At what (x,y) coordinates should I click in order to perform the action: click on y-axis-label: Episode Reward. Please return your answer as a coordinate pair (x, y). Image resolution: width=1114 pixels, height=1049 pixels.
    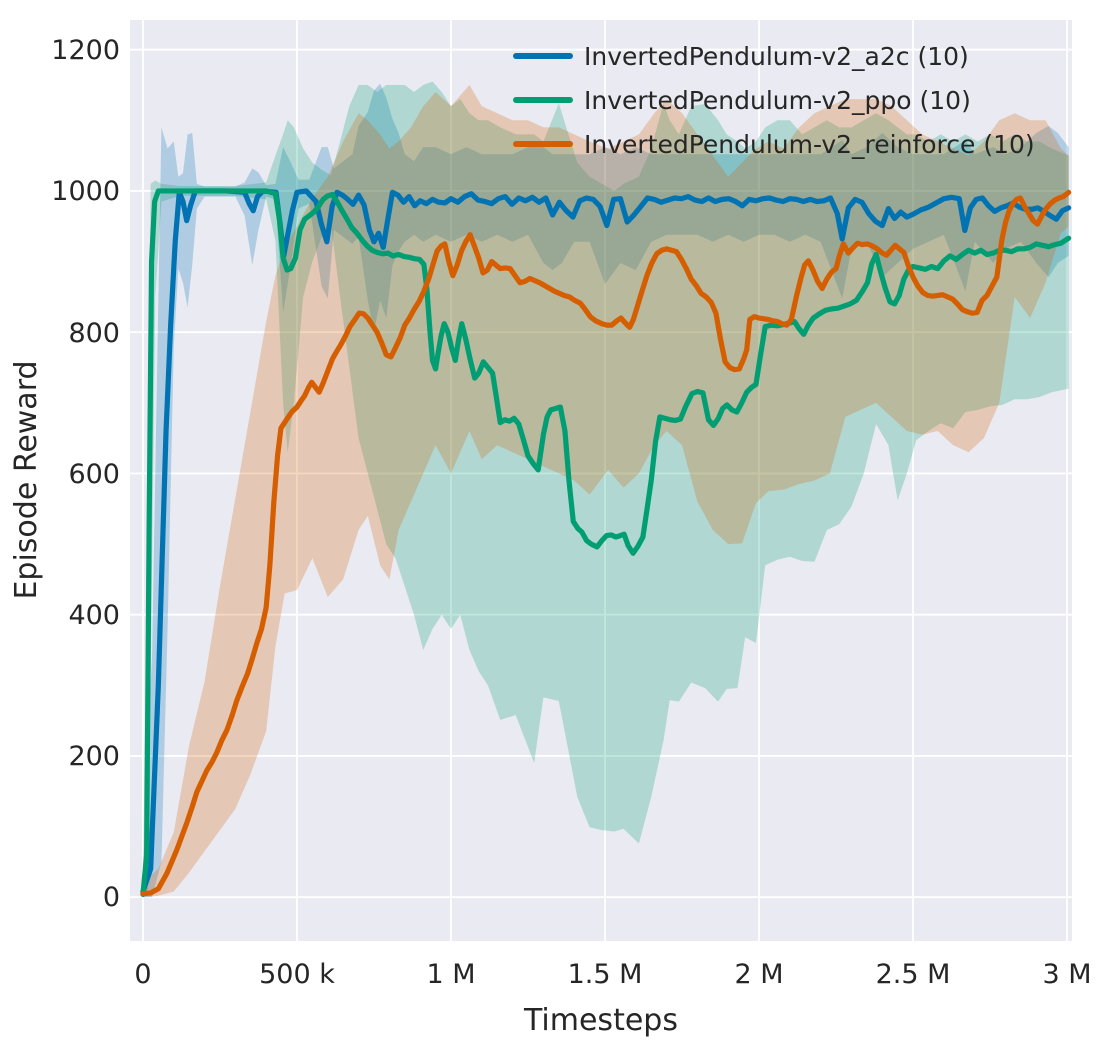
    Looking at the image, I should click on (26, 479).